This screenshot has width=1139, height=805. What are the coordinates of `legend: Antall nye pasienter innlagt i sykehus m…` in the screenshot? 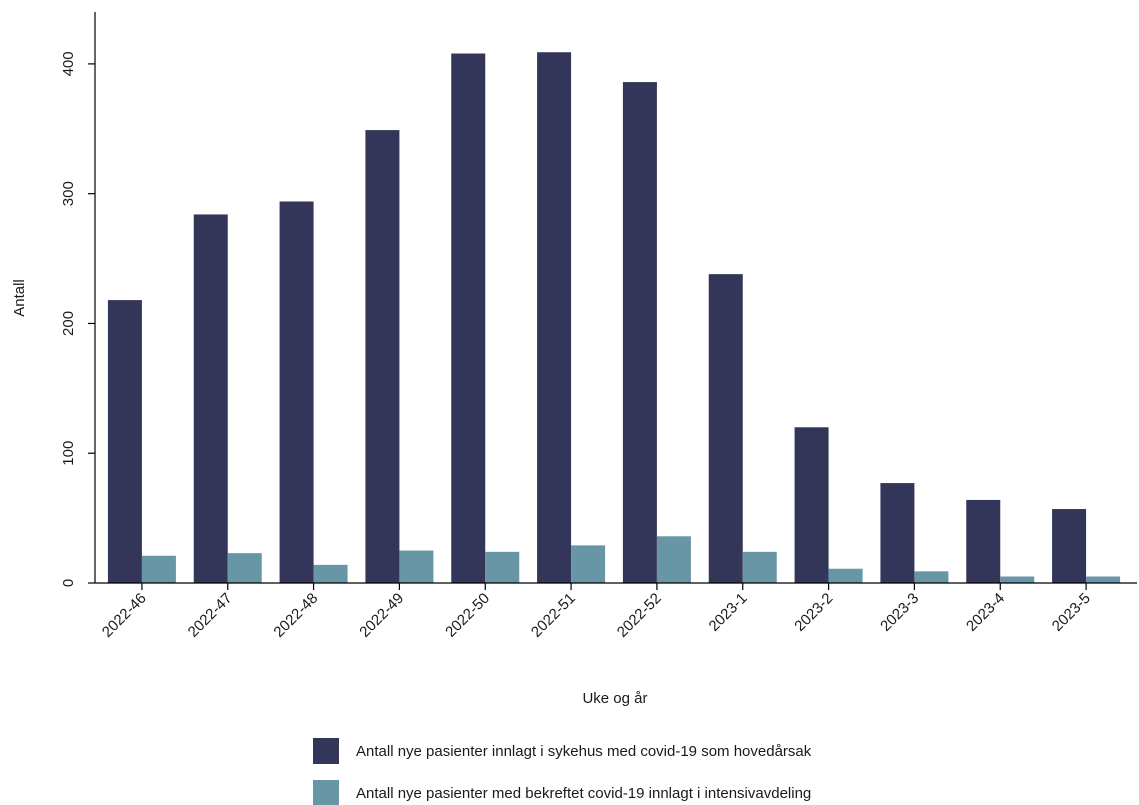 It's located at (562, 771).